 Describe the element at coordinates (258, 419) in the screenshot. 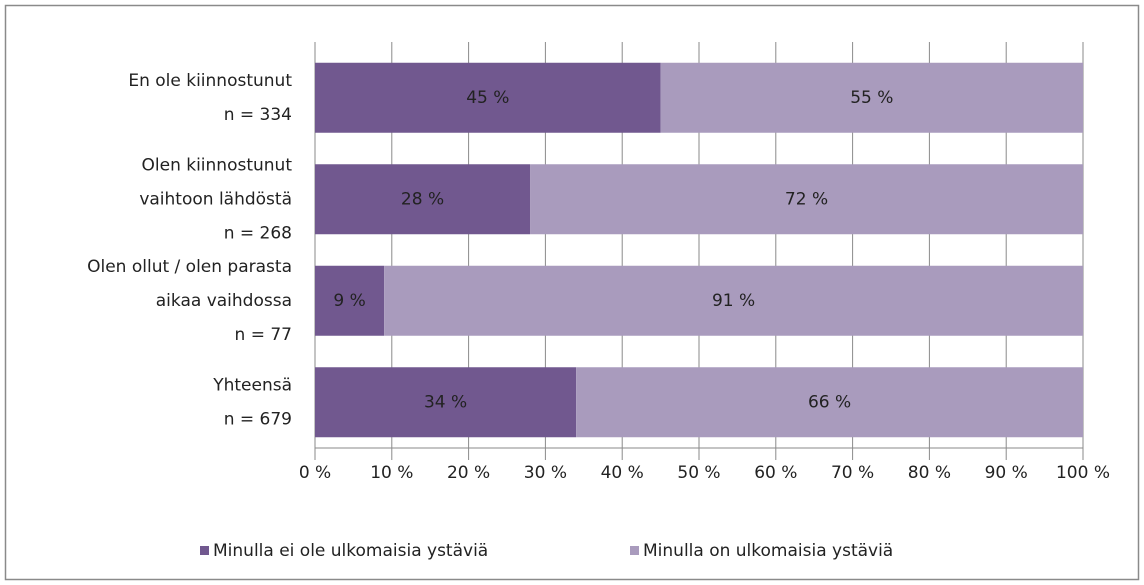

I see `y-tick-label: n = 679` at that location.